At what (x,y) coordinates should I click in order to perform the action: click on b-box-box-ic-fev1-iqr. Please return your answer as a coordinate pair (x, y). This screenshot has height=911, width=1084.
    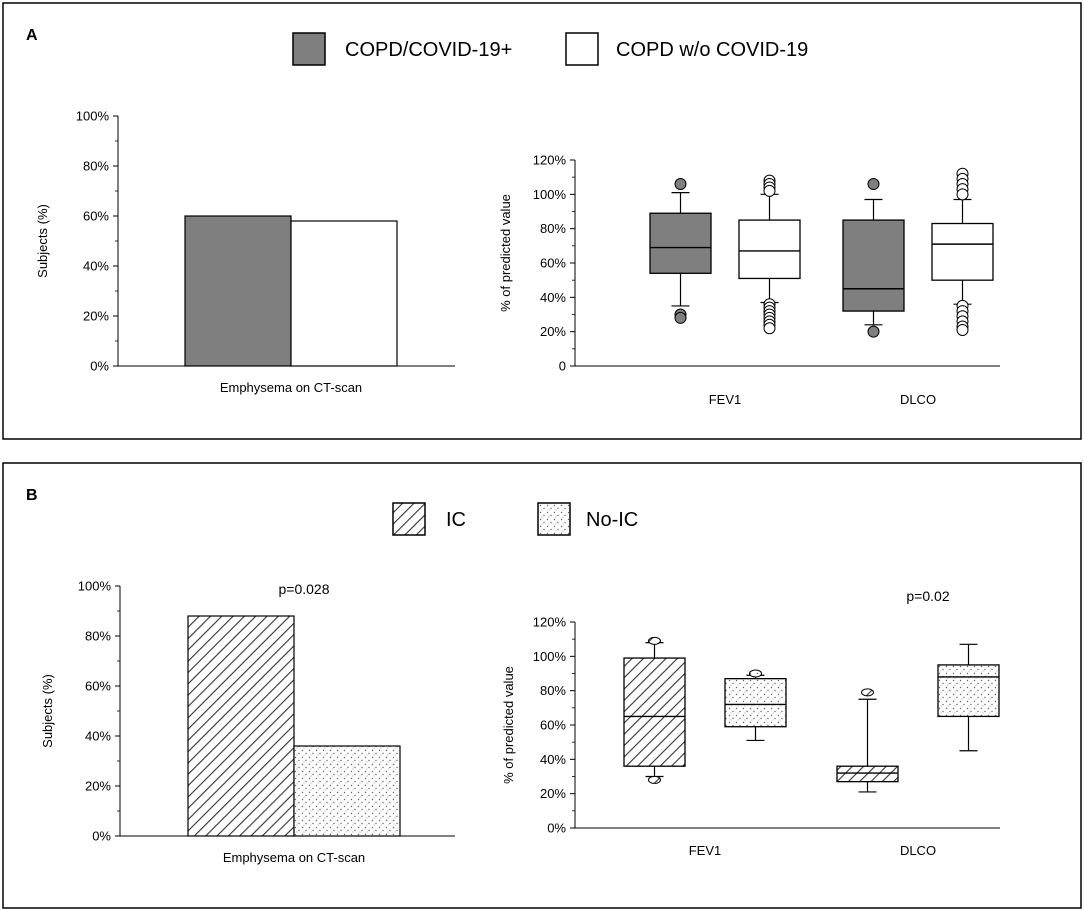
    Looking at the image, I should click on (654, 712).